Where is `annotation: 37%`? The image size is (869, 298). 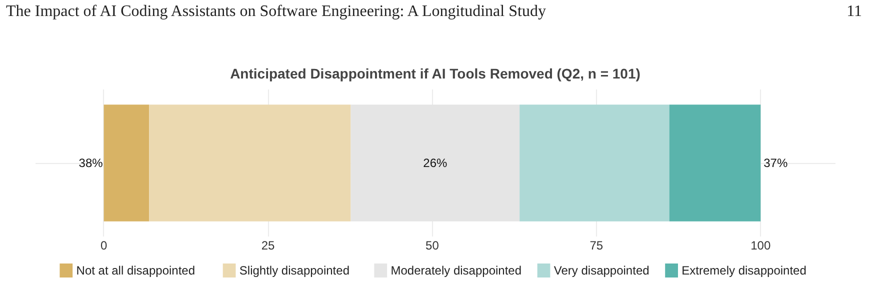 annotation: 37% is located at coordinates (776, 163).